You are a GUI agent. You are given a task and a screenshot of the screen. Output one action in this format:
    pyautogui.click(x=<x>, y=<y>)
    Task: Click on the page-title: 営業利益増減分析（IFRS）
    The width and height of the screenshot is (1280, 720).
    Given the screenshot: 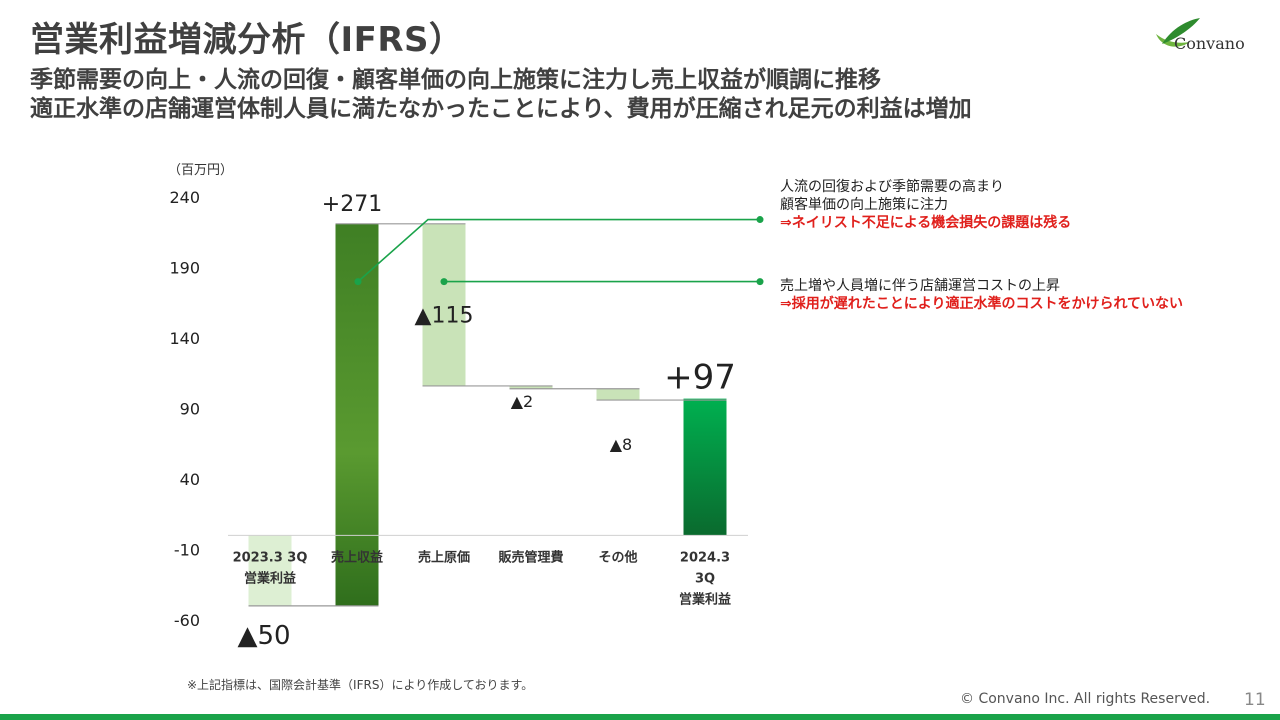 What is the action you would take?
    pyautogui.click(x=247, y=40)
    